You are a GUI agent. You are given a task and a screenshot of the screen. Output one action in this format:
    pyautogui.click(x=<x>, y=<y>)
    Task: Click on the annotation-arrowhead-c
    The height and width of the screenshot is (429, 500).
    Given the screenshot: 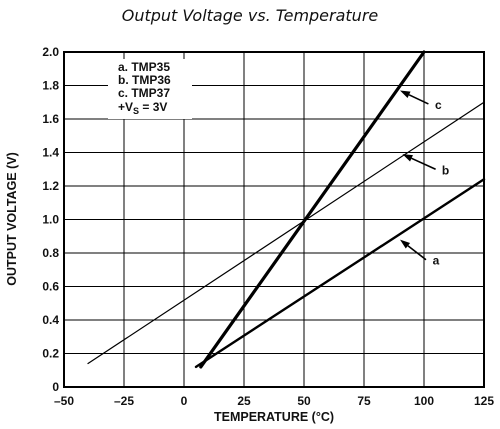 What is the action you would take?
    pyautogui.click(x=405, y=94)
    